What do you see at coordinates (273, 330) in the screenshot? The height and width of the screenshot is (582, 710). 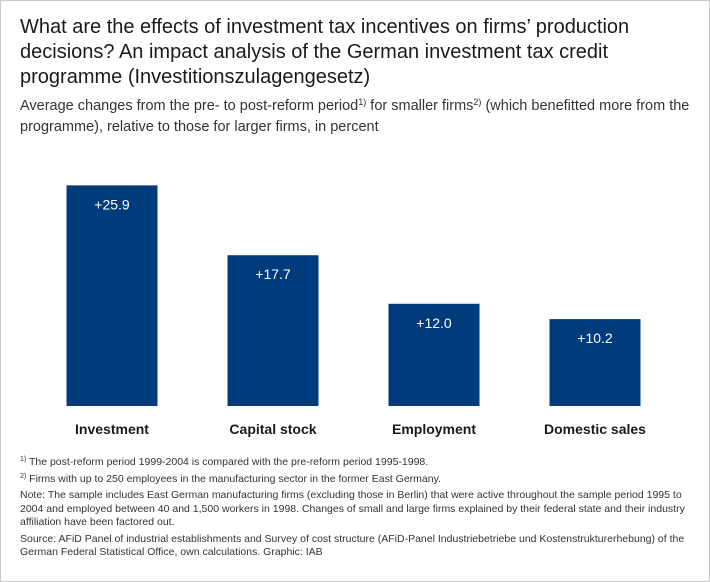 I see `bar-capital-stock` at bounding box center [273, 330].